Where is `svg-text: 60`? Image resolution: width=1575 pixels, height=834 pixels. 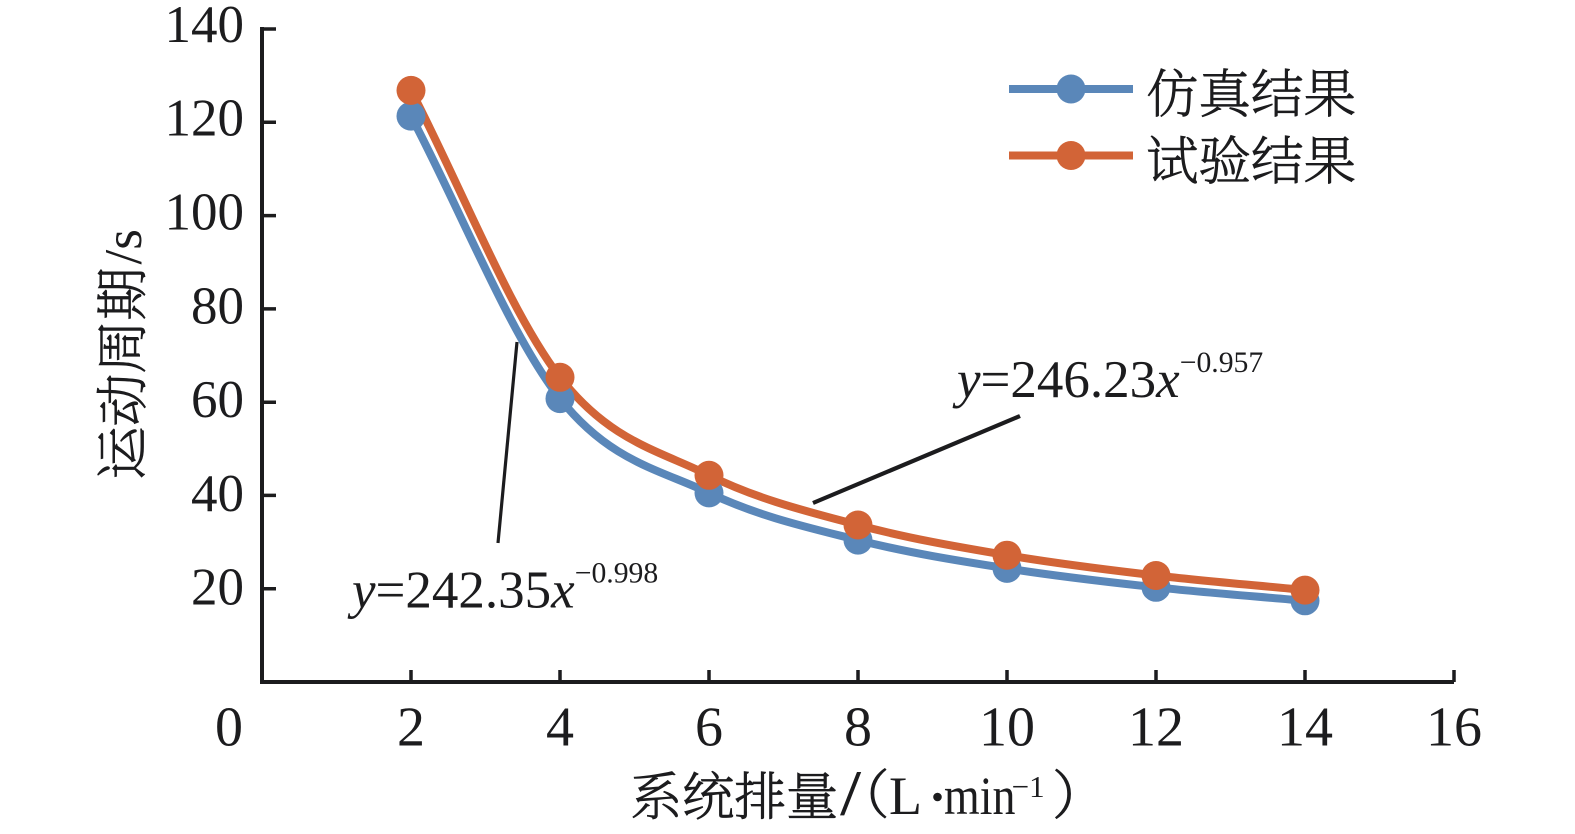 svg-text: 60 is located at coordinates (217, 400).